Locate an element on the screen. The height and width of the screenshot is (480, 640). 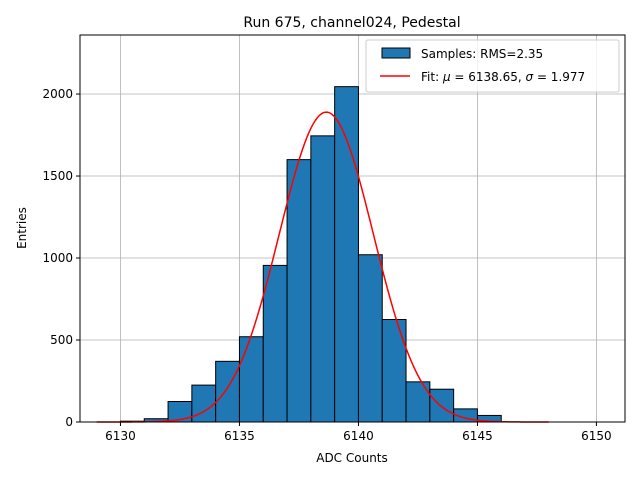
legend-box is located at coordinates (492, 66).